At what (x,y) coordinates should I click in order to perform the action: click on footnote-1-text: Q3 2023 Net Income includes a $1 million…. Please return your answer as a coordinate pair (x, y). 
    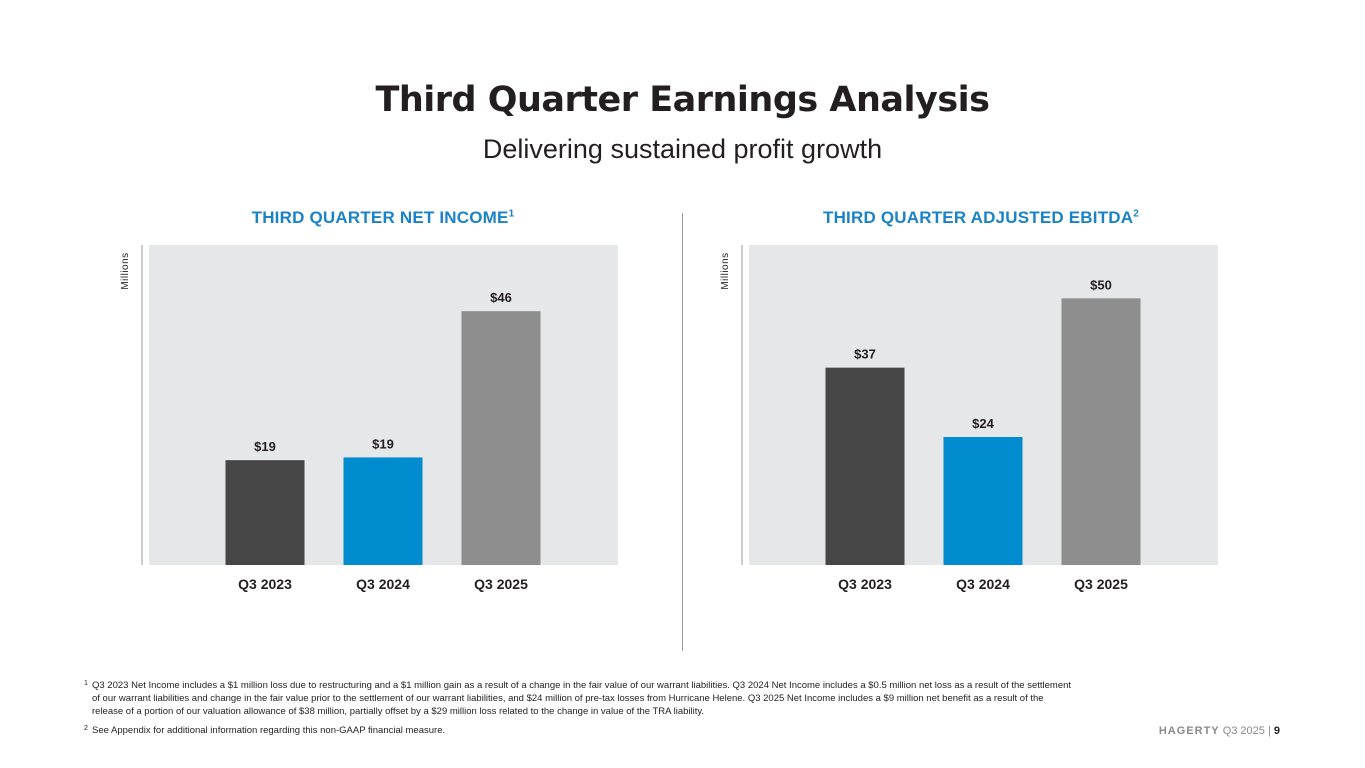
    Looking at the image, I should click on (582, 698).